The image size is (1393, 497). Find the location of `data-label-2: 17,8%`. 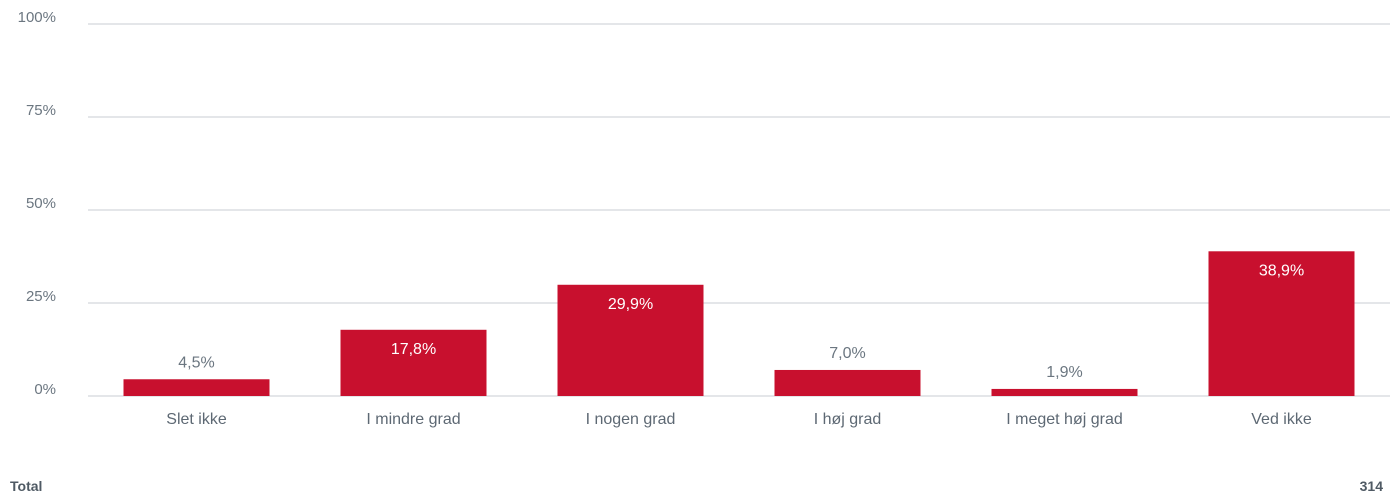

data-label-2: 17,8% is located at coordinates (413, 349).